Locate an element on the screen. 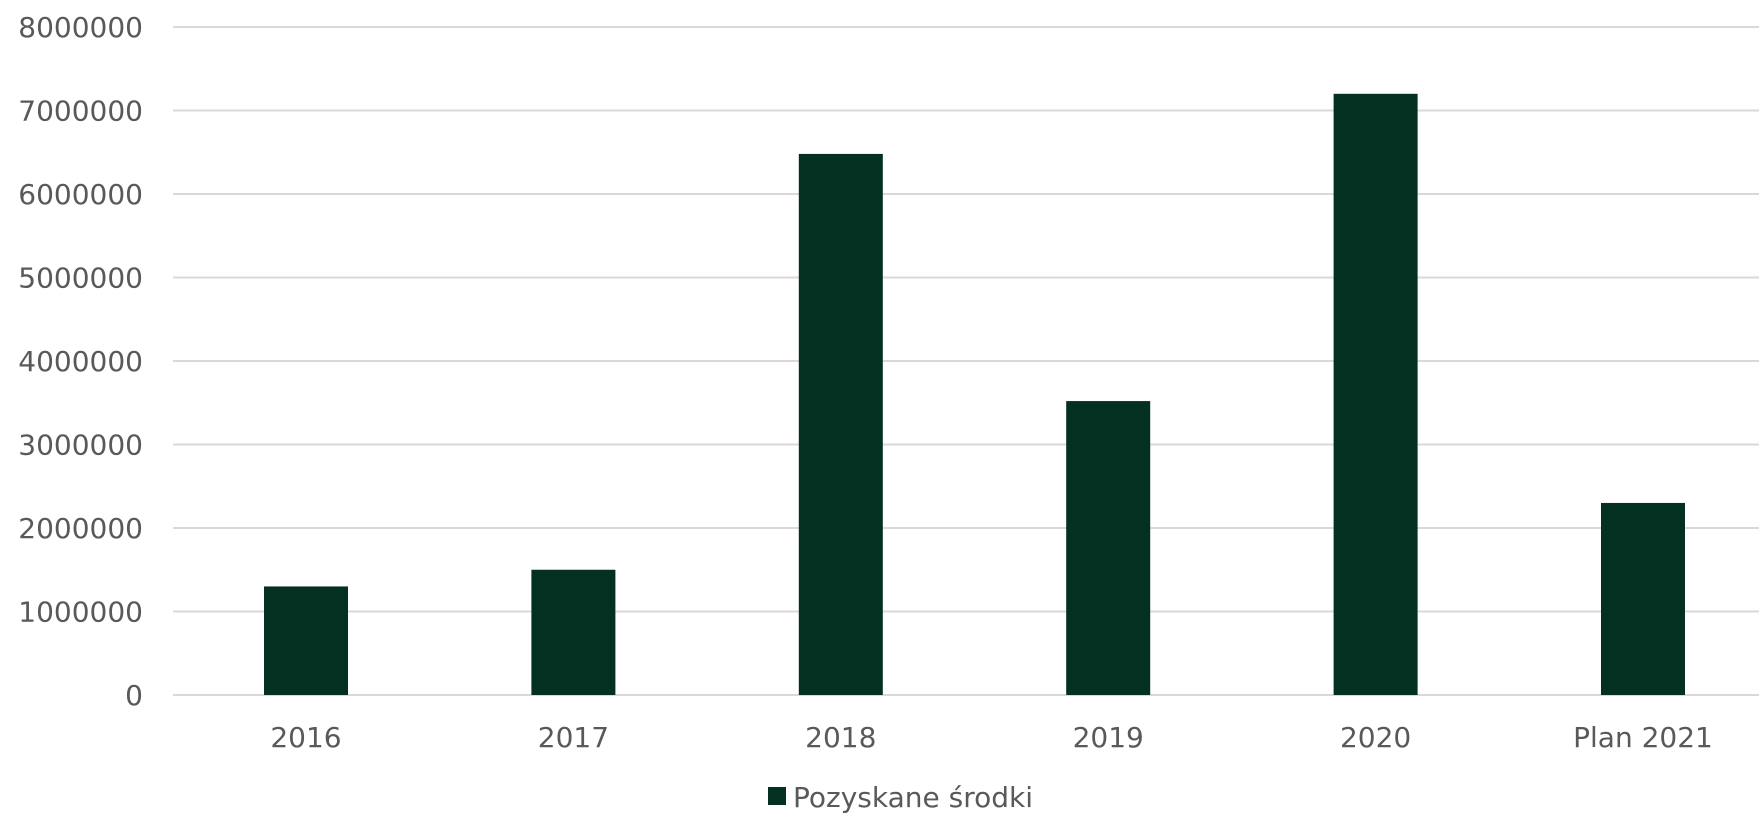  bar-2018 is located at coordinates (840, 424).